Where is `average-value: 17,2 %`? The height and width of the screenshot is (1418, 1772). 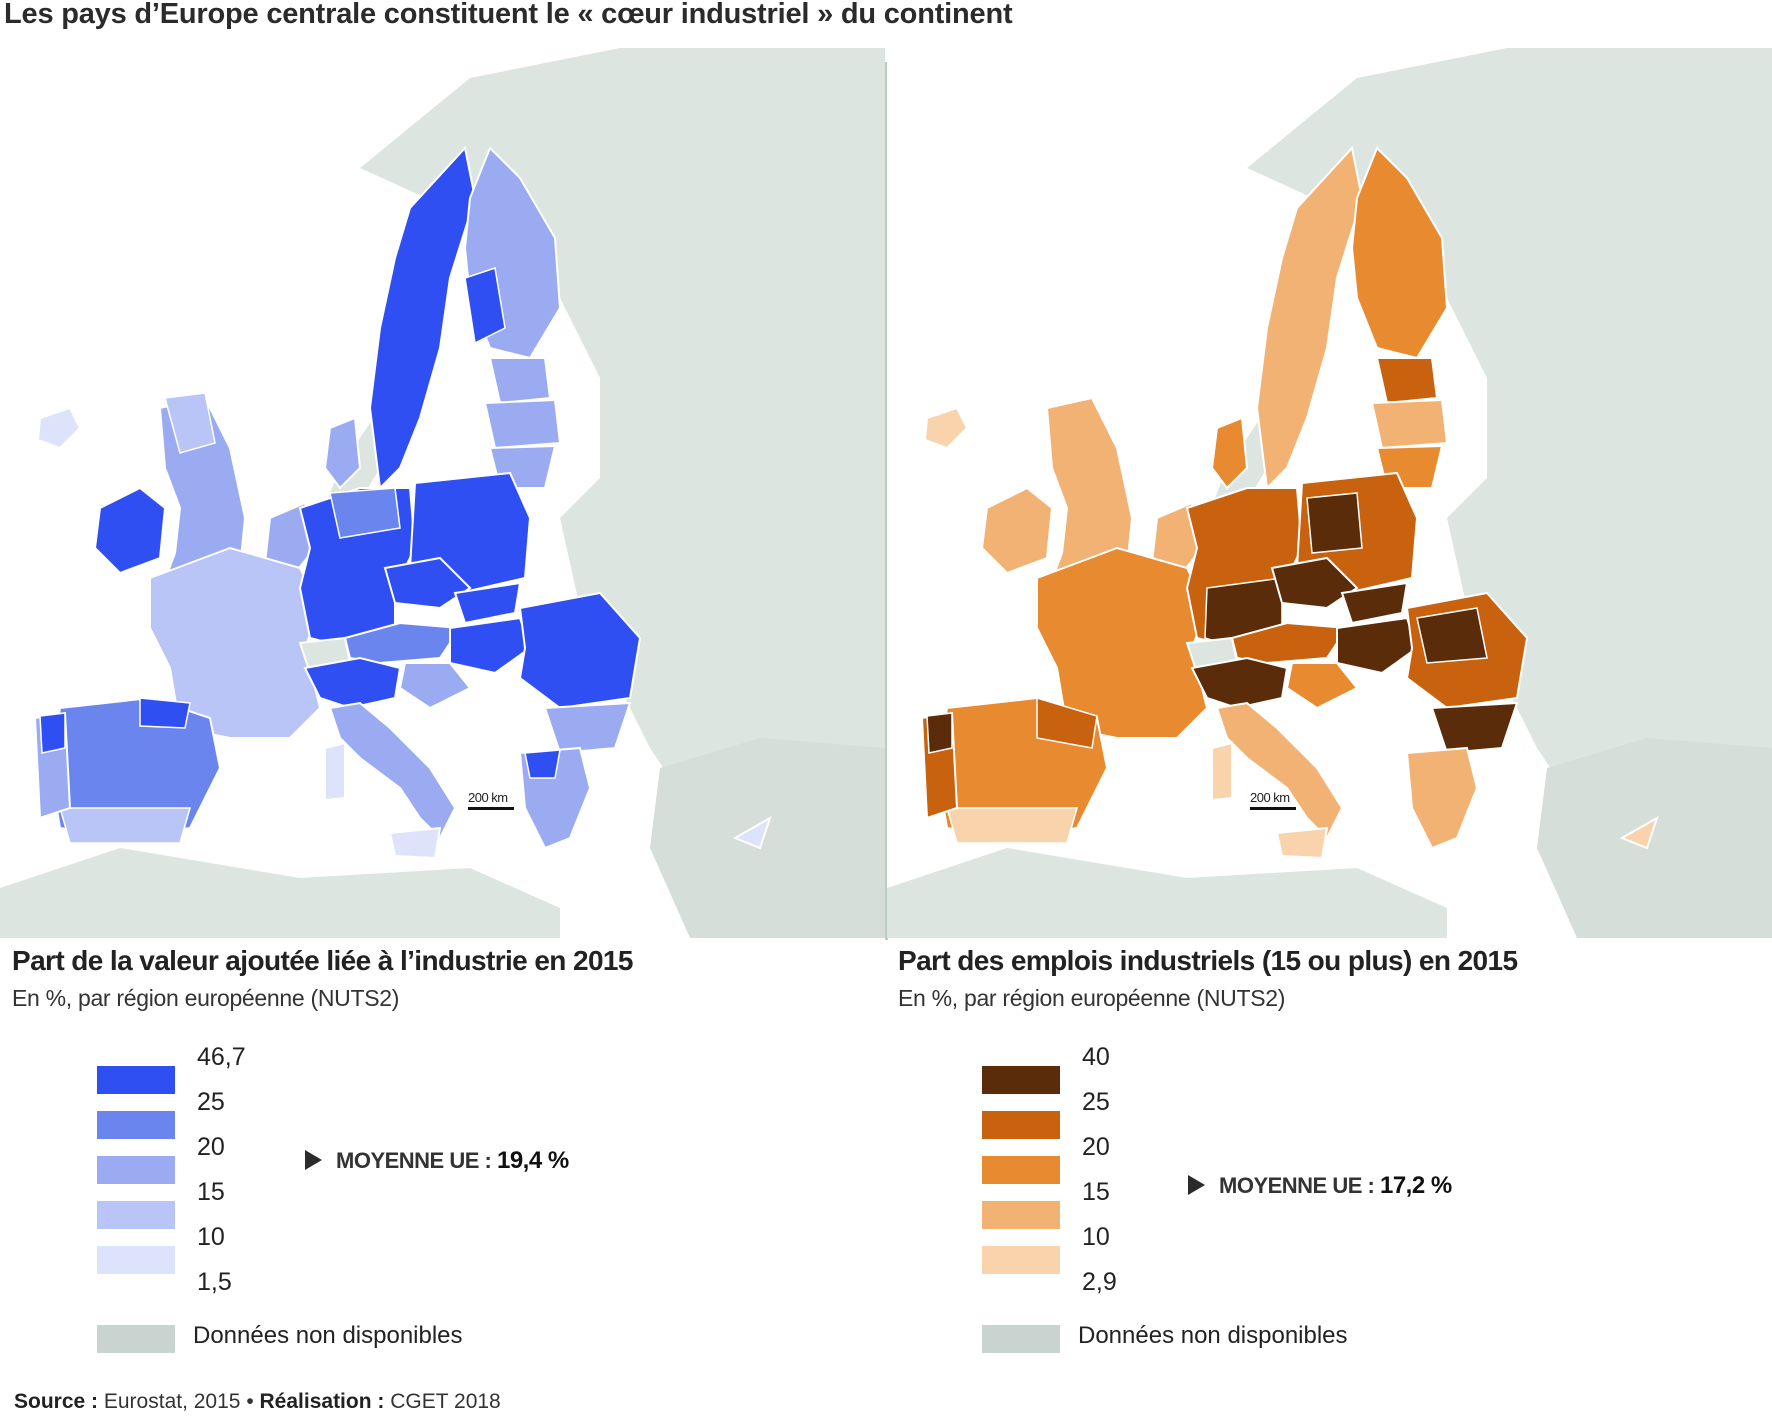
average-value: 17,2 % is located at coordinates (1415, 1185).